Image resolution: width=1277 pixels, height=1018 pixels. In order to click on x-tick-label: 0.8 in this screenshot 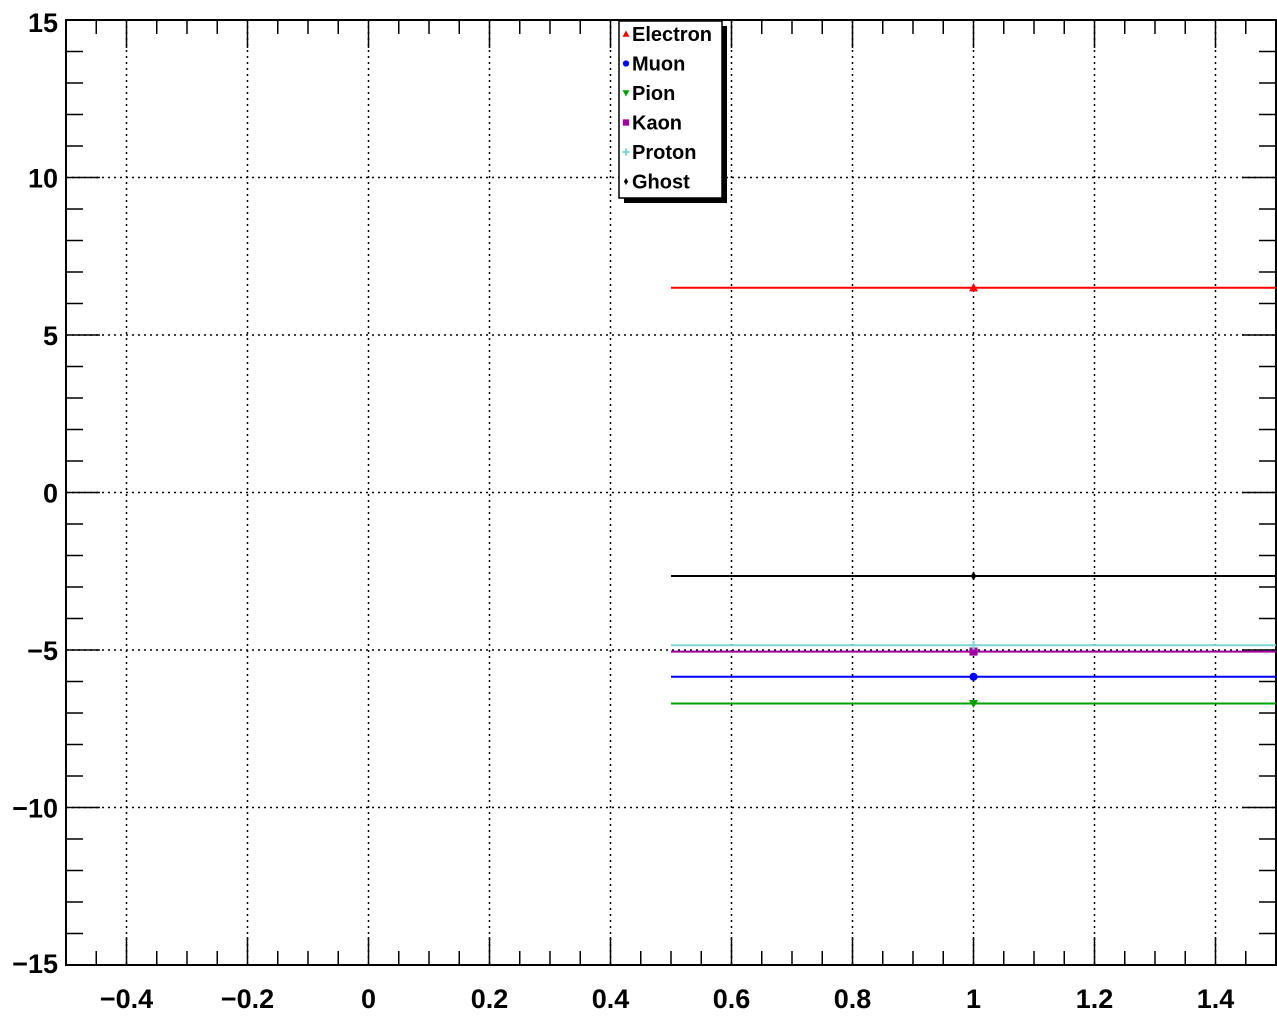, I will do `click(853, 999)`.